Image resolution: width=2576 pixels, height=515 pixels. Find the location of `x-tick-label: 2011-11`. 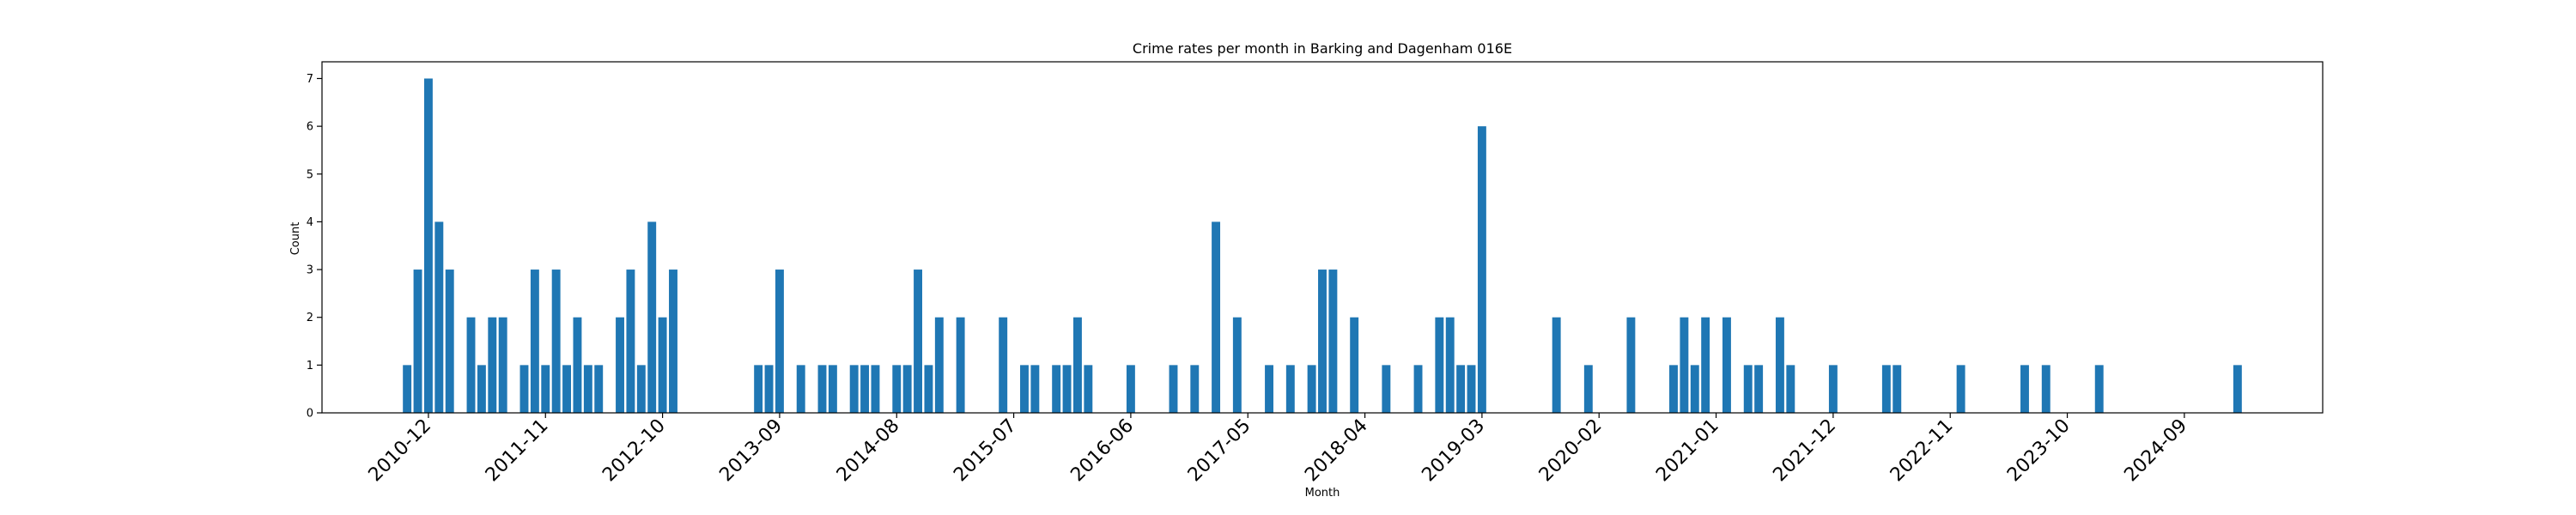

x-tick-label: 2011-11 is located at coordinates (517, 451).